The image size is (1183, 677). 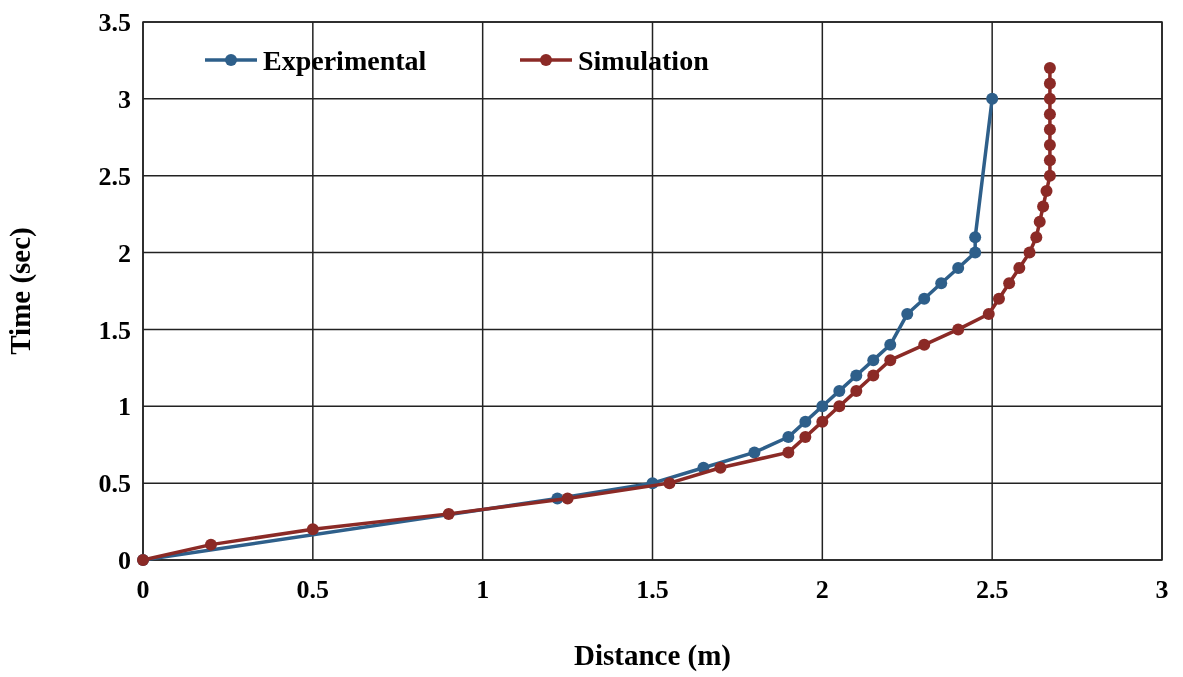 I want to click on x-tick-label: 1, so click(x=483, y=589).